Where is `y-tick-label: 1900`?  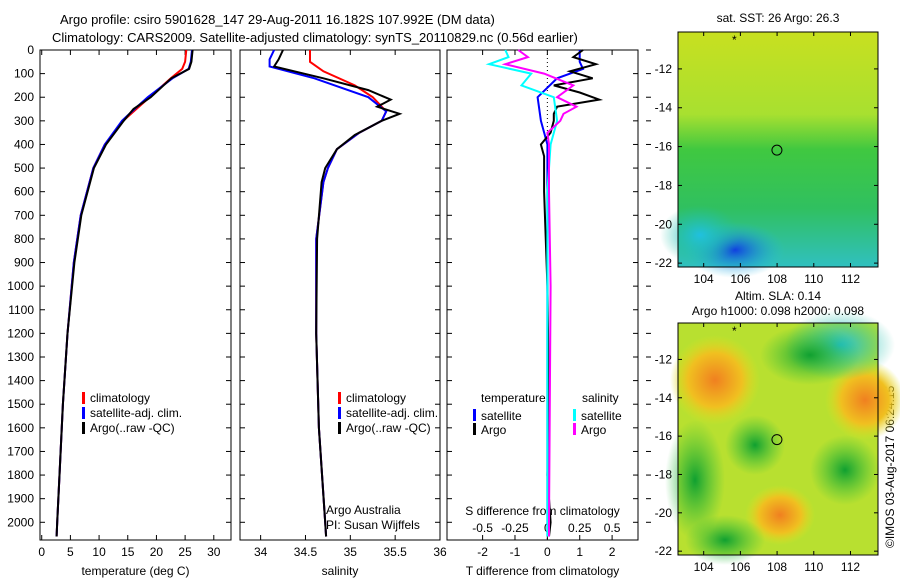
y-tick-label: 1900 is located at coordinates (20, 499).